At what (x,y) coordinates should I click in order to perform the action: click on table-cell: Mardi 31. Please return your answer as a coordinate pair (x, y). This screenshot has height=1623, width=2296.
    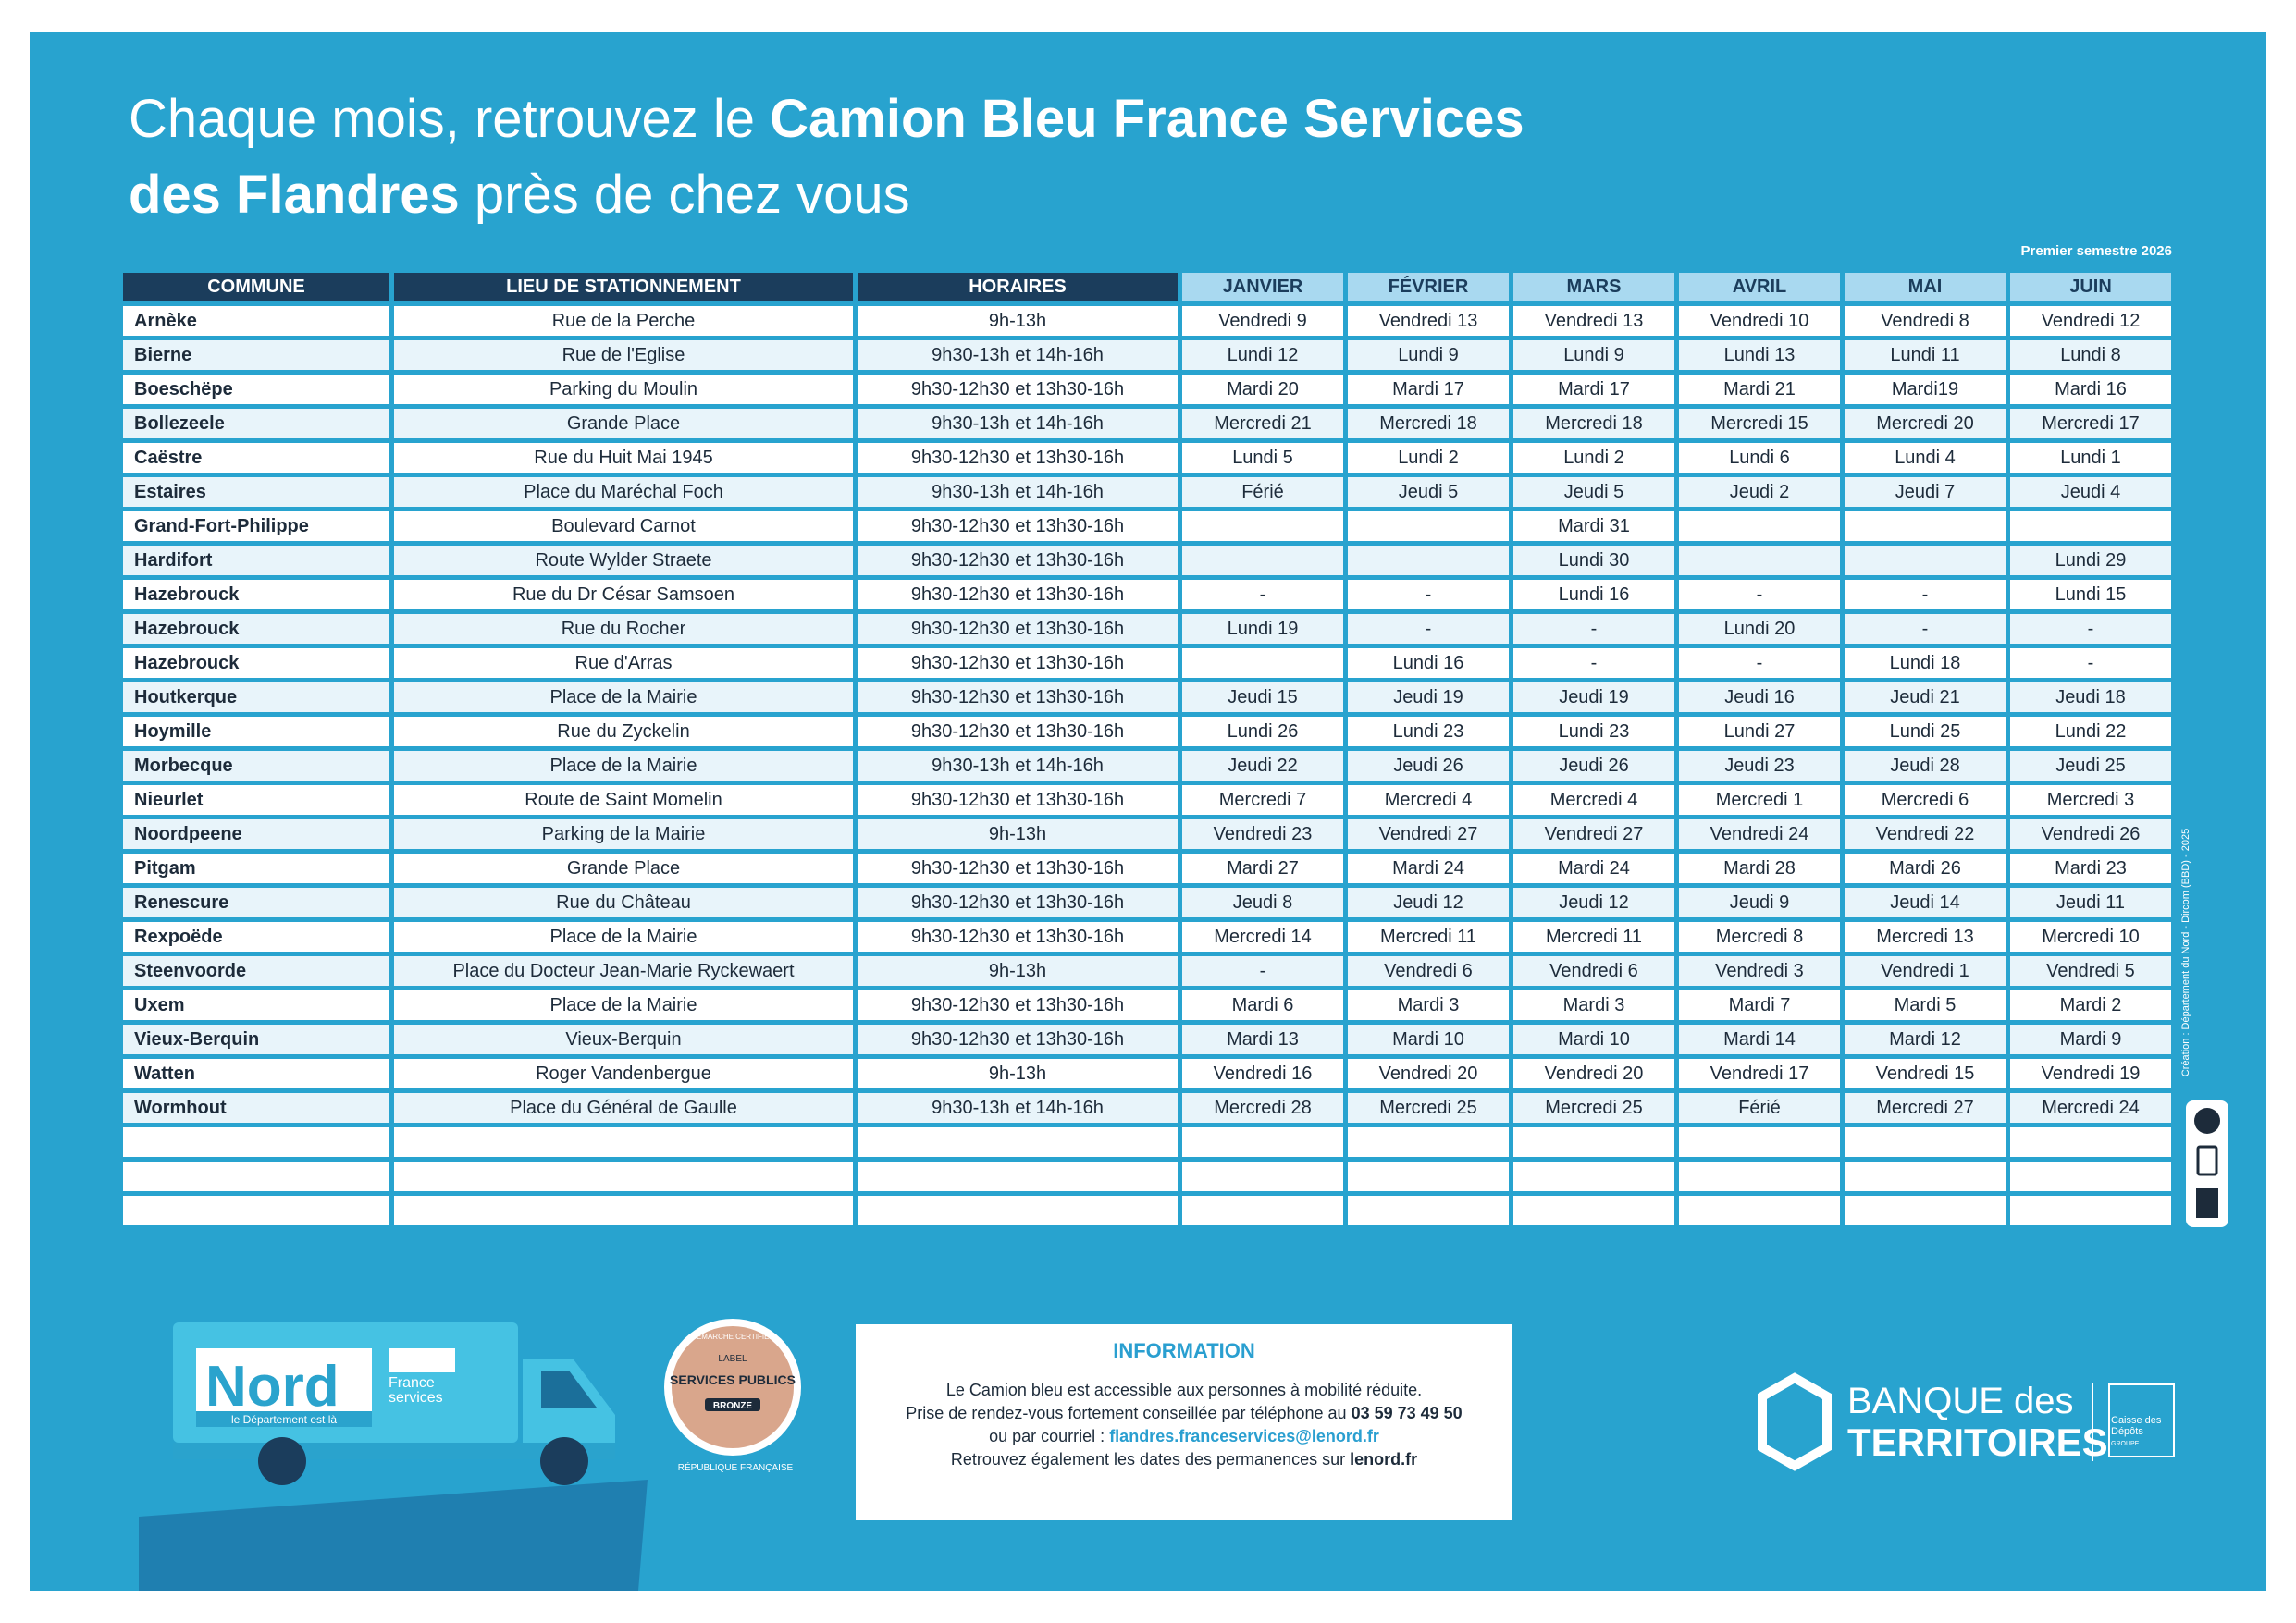
    Looking at the image, I should click on (1593, 526).